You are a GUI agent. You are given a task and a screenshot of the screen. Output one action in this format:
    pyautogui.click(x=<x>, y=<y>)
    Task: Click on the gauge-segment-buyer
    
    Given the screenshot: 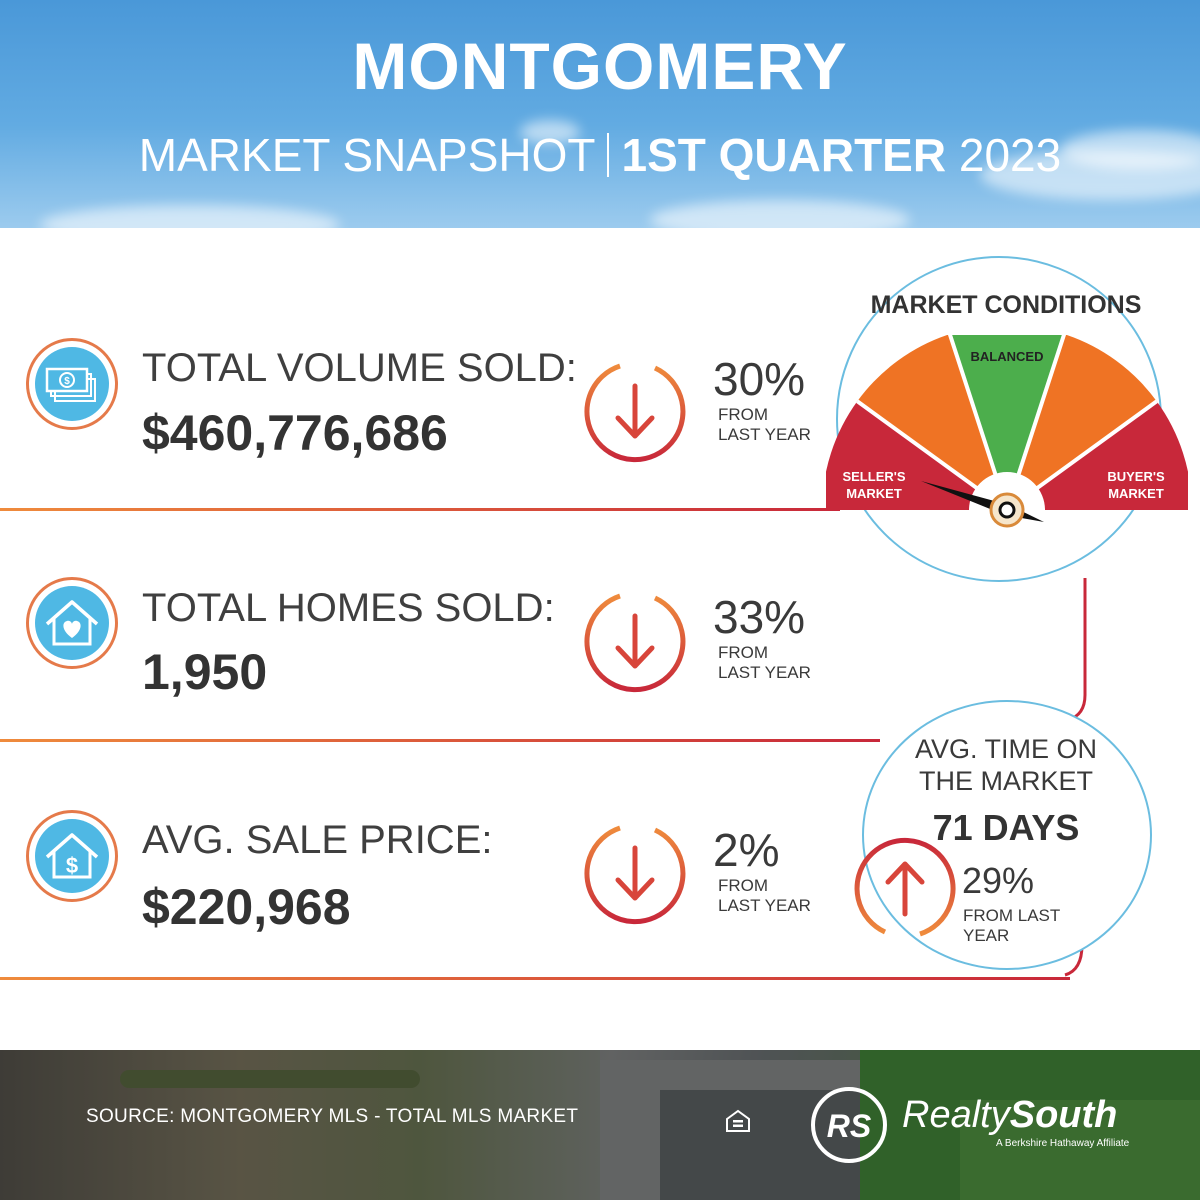 What is the action you would take?
    pyautogui.click(x=1097, y=455)
    